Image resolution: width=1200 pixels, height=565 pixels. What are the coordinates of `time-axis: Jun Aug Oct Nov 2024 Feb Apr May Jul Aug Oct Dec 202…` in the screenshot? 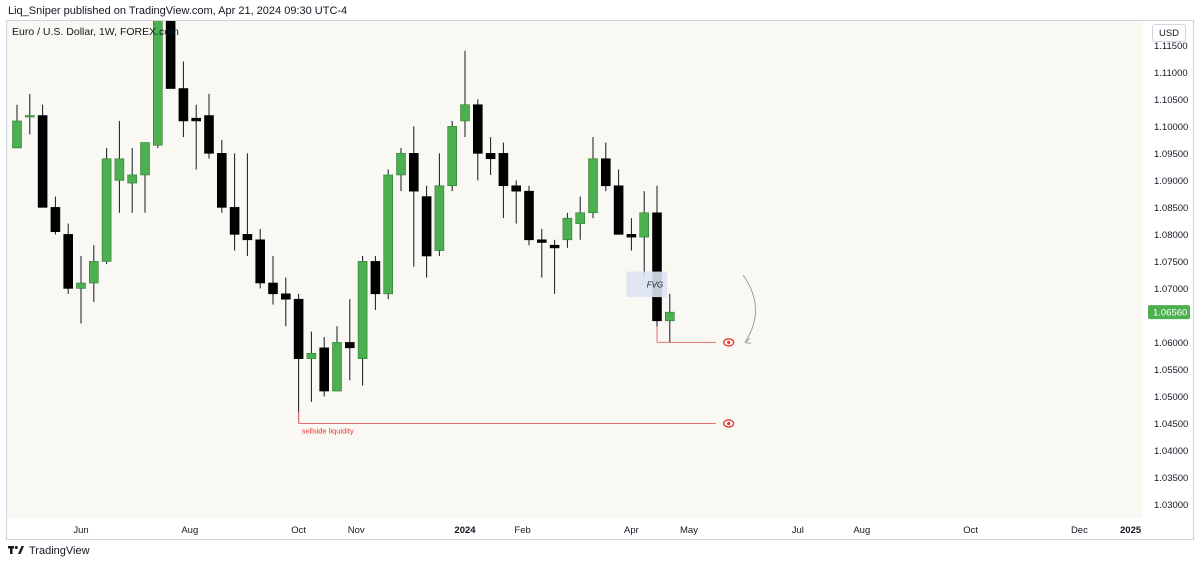 It's located at (607, 530).